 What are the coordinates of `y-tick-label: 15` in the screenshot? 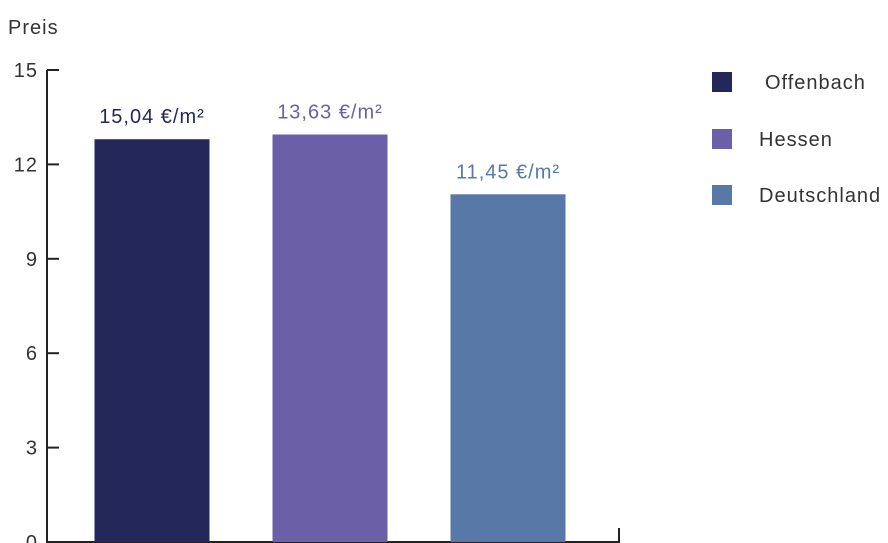 It's located at (26, 71).